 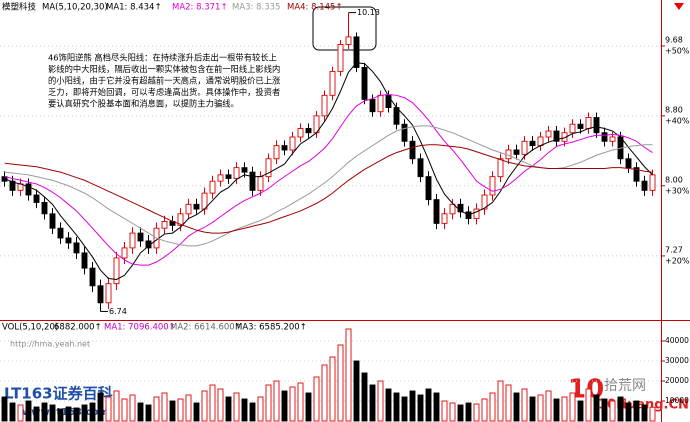 I want to click on percent-label: +50%, so click(x=677, y=50).